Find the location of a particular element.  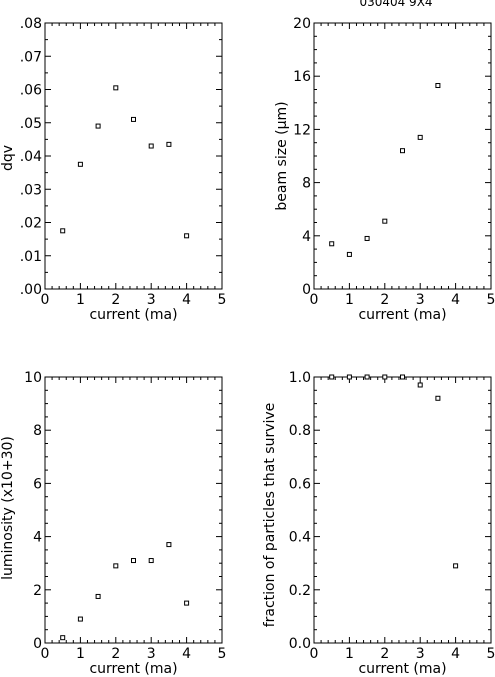

y-tick-label: 0.6 is located at coordinates (300, 484).